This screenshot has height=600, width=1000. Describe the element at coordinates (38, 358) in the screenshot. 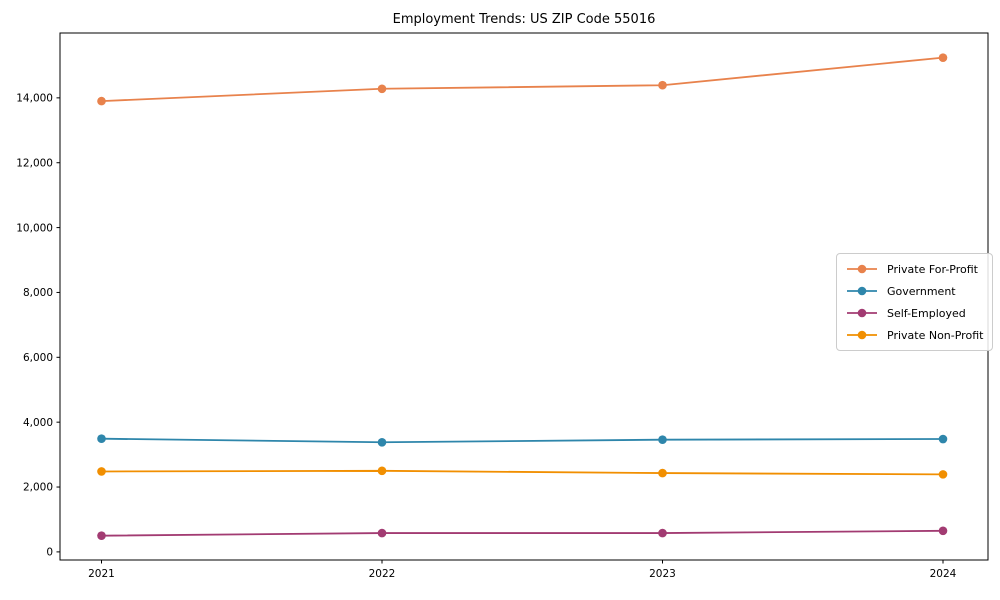

I see `y-tick-label: 6,000` at that location.